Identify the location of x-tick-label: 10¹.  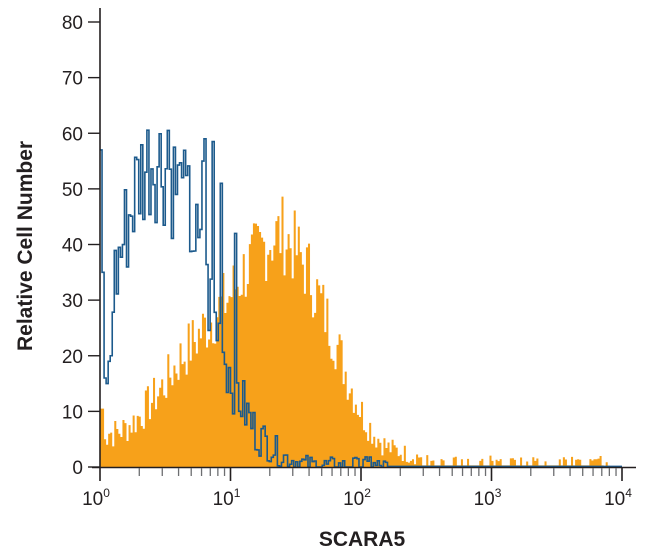
(227, 498).